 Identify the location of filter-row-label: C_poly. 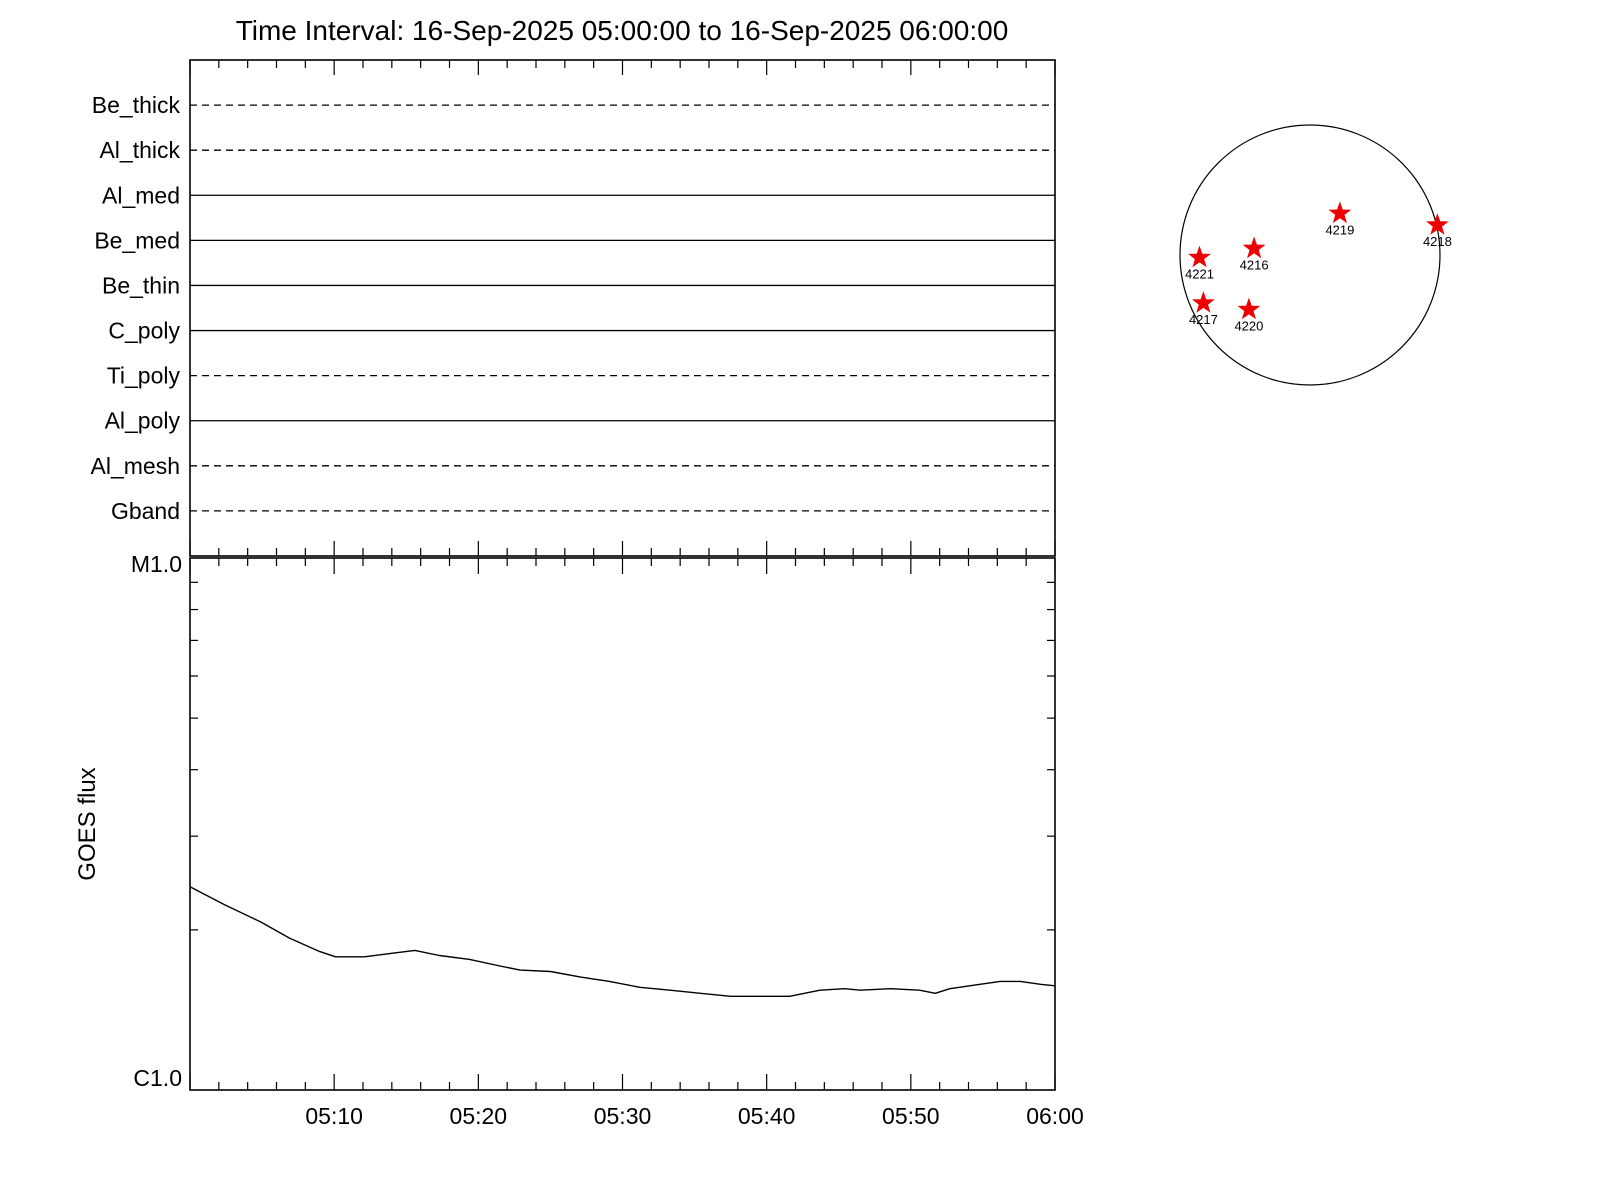
(144, 331).